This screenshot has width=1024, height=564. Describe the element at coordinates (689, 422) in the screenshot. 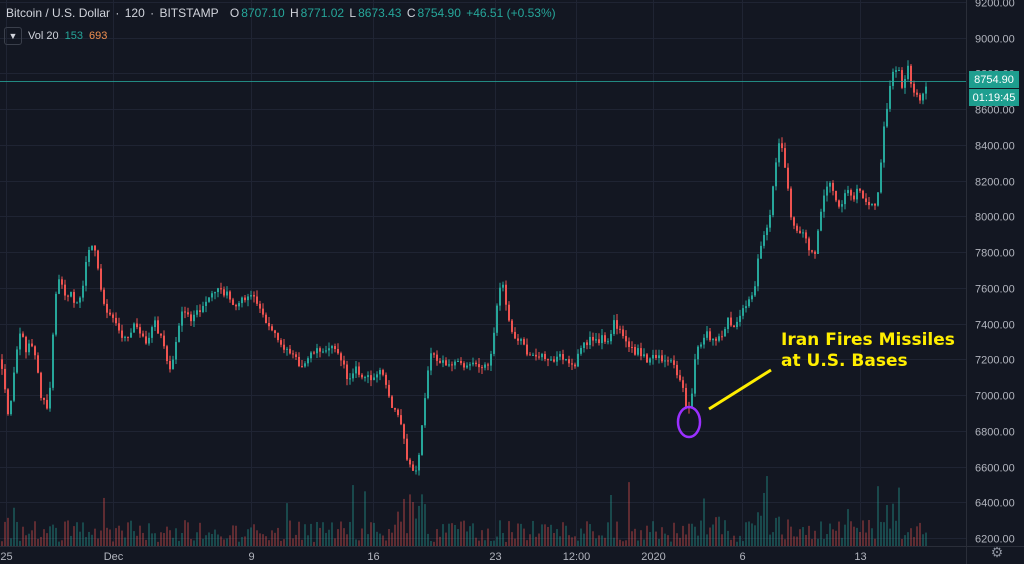

I see `event-marker-circle` at that location.